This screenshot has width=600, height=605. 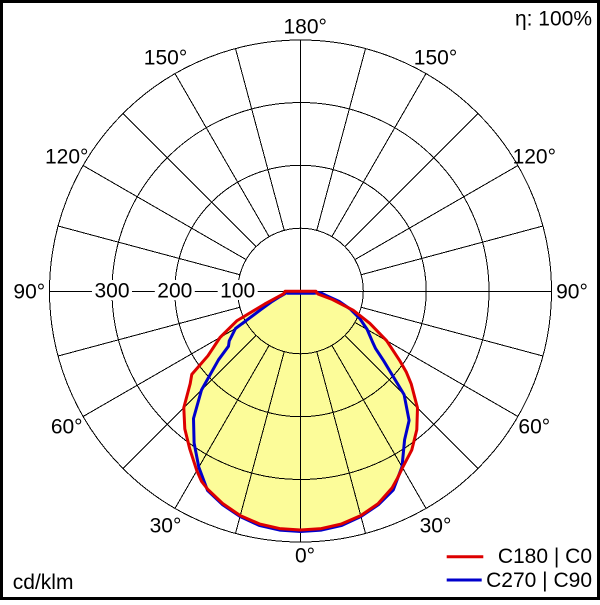 I want to click on svg-text: η: 100%, so click(x=553, y=18).